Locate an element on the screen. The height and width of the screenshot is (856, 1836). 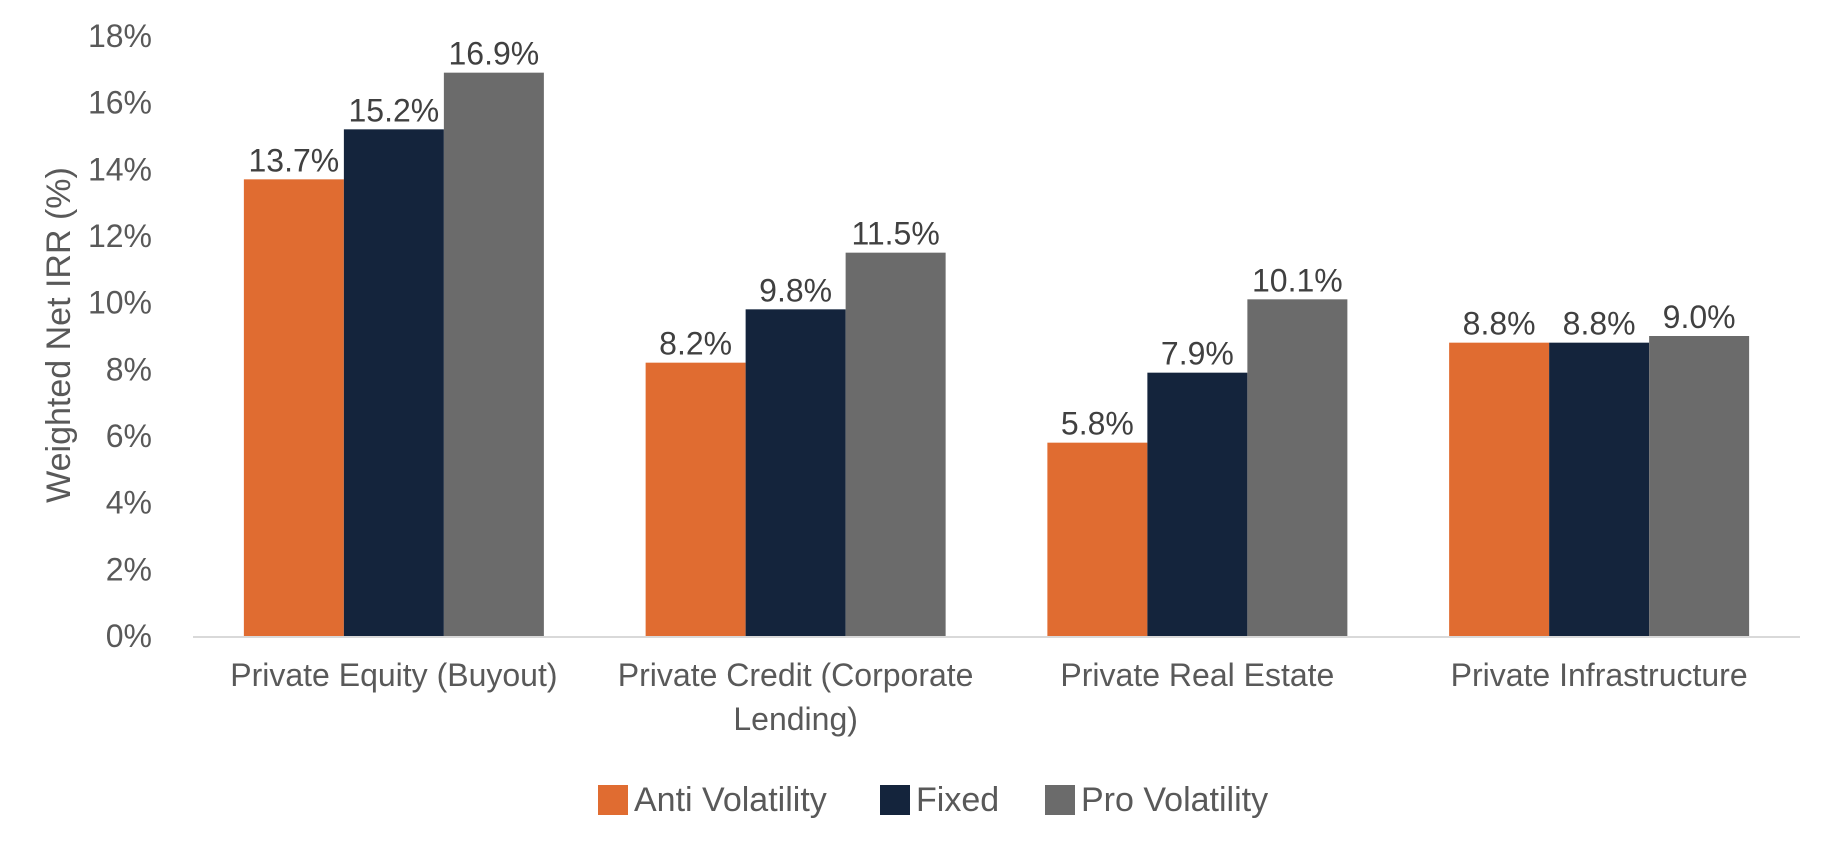
data-label: 15.2% is located at coordinates (394, 110).